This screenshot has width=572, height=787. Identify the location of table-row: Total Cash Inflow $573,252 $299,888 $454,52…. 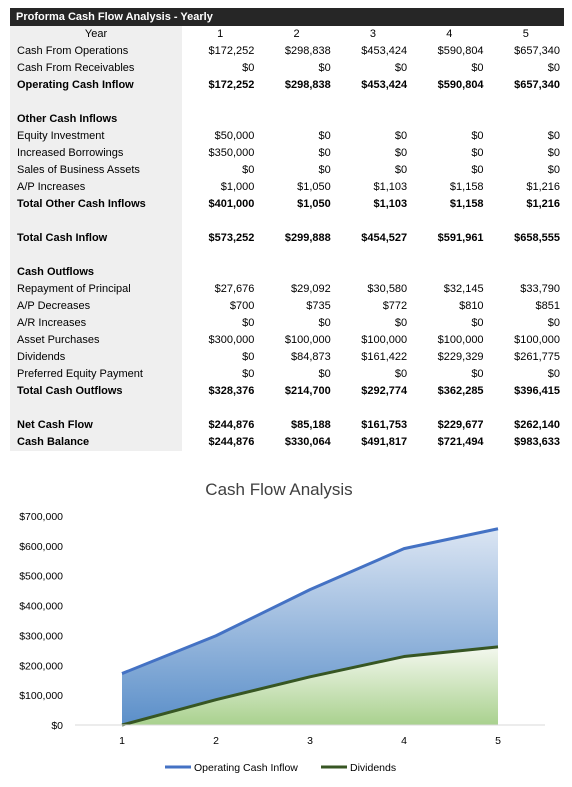
(287, 238).